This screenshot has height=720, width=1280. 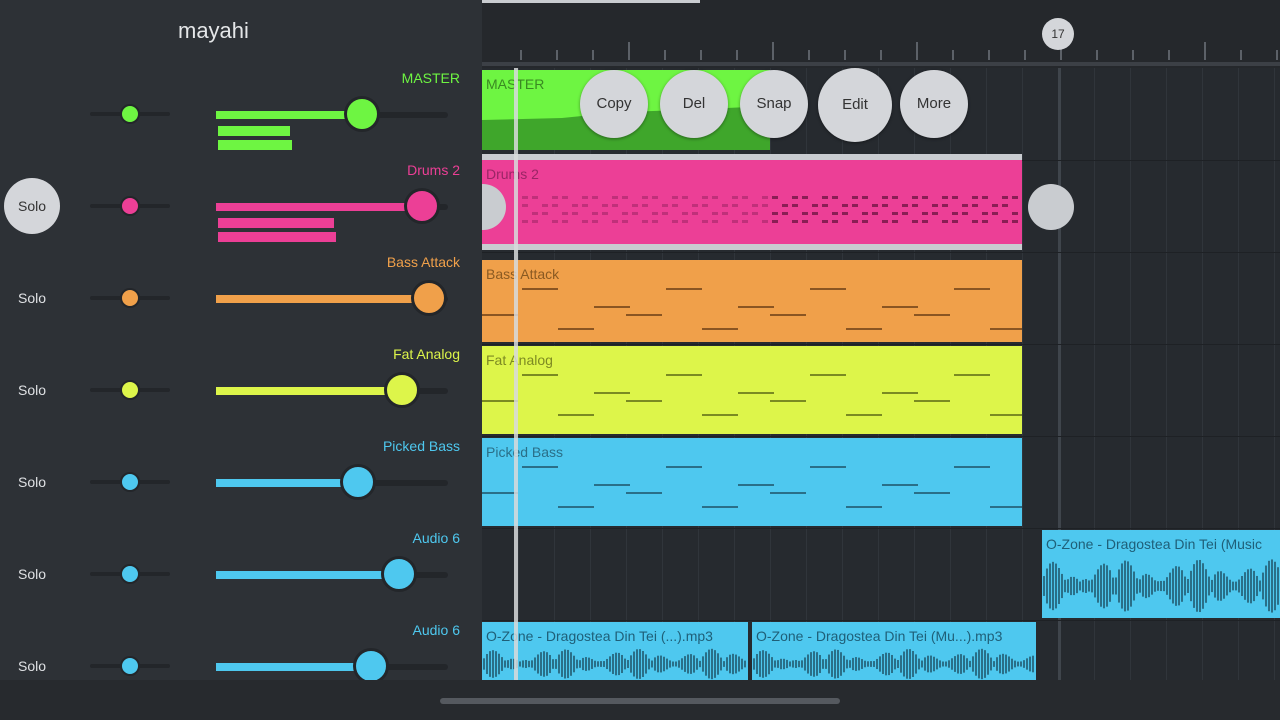 What do you see at coordinates (752, 482) in the screenshot?
I see `clip-picked-bass: Picked Bass` at bounding box center [752, 482].